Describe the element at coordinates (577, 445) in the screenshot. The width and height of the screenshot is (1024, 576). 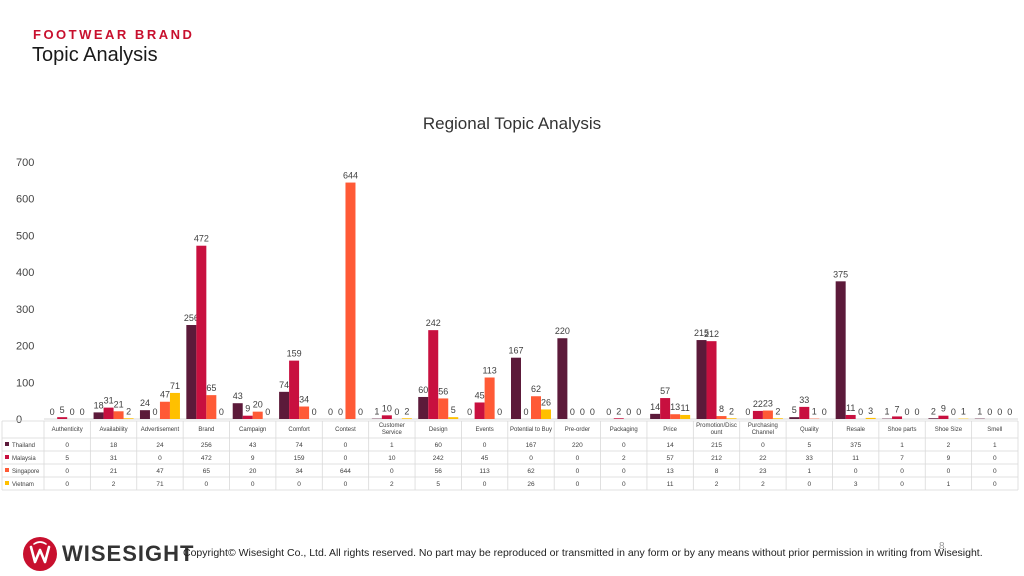
I see `table-cell: 220` at that location.